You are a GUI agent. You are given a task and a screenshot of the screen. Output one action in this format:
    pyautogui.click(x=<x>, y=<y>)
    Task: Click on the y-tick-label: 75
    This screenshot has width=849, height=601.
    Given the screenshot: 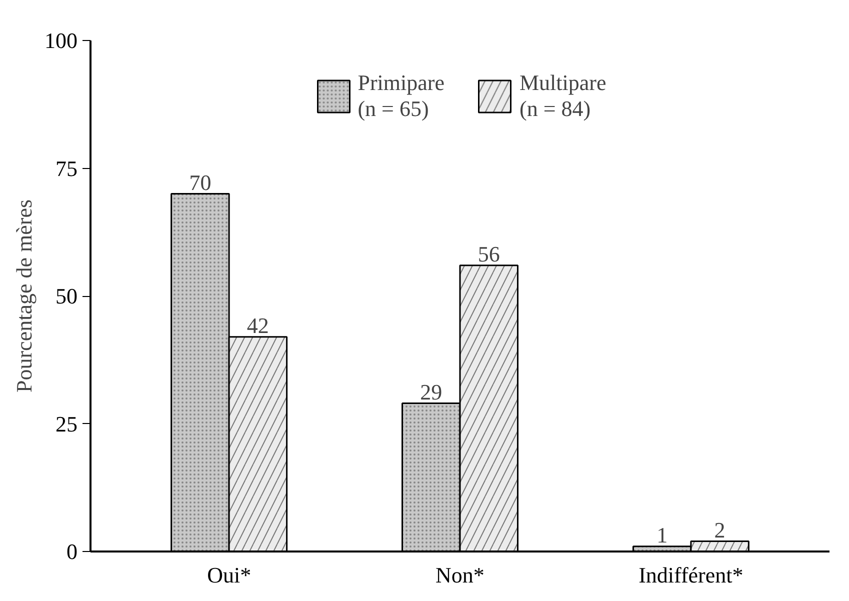 What is the action you would take?
    pyautogui.click(x=67, y=168)
    